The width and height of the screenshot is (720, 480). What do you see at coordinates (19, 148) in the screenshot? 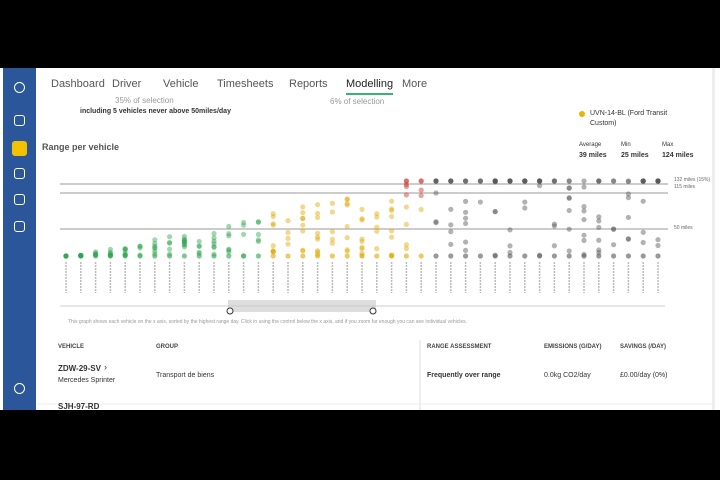
I see `nav-icon-active` at bounding box center [19, 148].